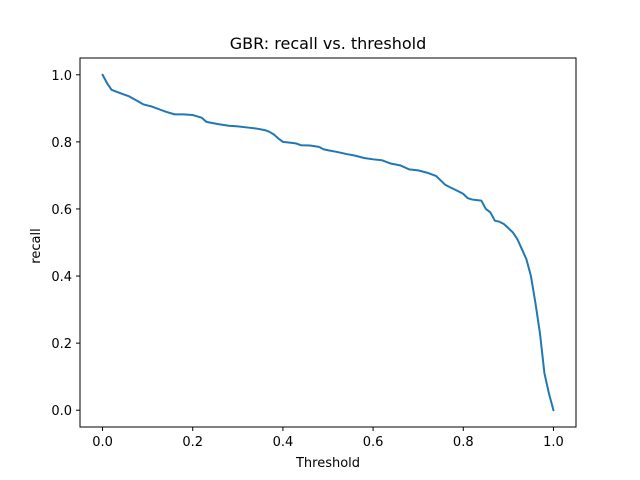  Describe the element at coordinates (61, 344) in the screenshot. I see `y-tick-label: 0.2` at that location.